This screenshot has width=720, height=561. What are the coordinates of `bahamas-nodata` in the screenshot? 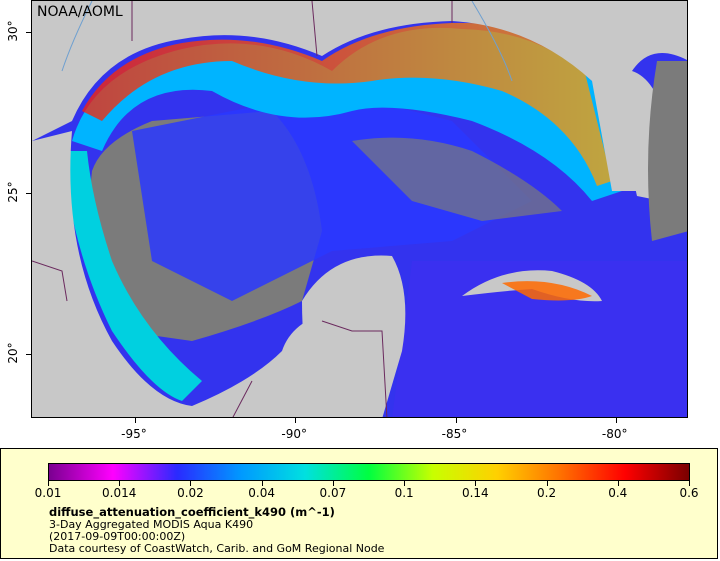 It's located at (667, 151).